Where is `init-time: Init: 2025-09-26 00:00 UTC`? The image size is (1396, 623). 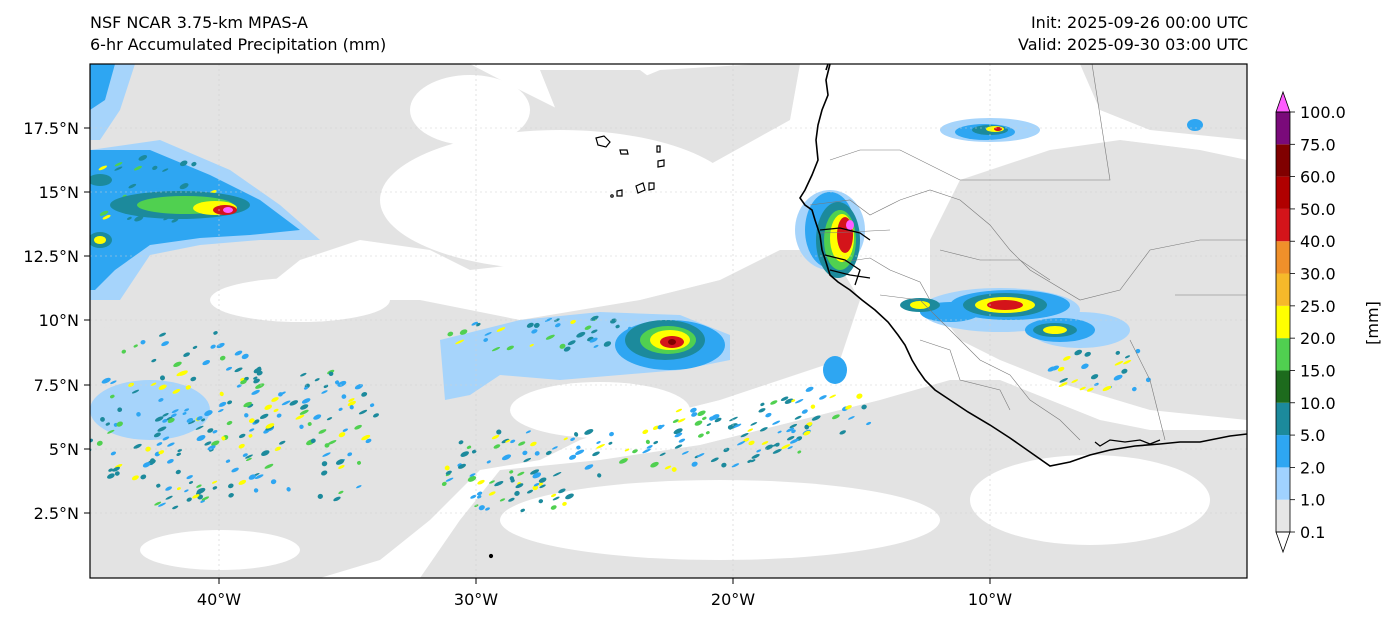 init-time: Init: 2025-09-26 00:00 UTC is located at coordinates (1139, 22).